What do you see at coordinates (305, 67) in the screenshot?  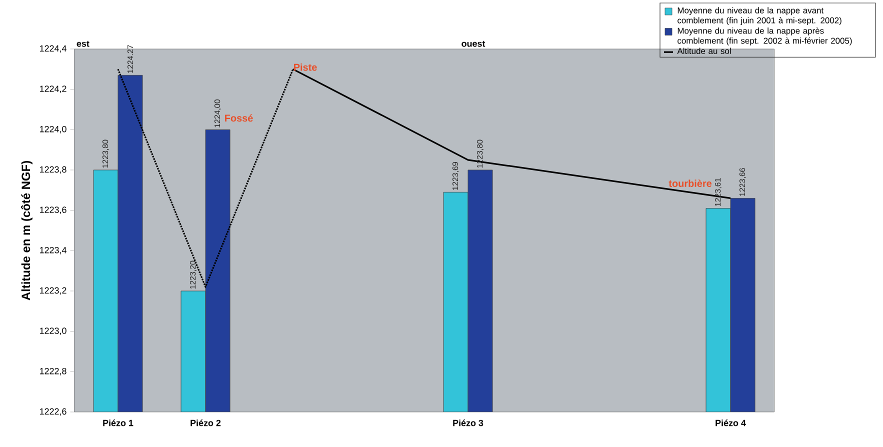 I see `annotation: Piste` at bounding box center [305, 67].